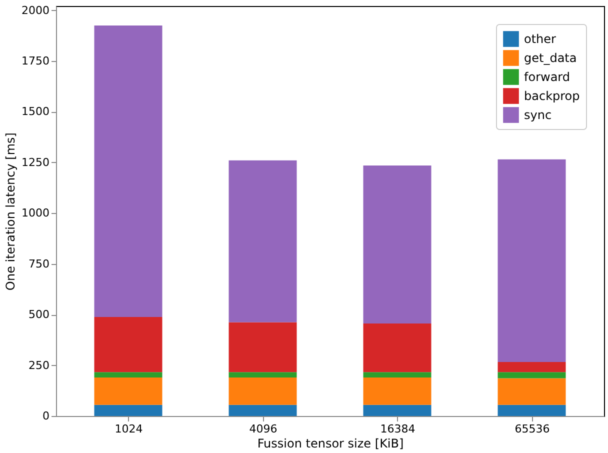  What do you see at coordinates (36, 10) in the screenshot?
I see `y-tick-label: 2000` at bounding box center [36, 10].